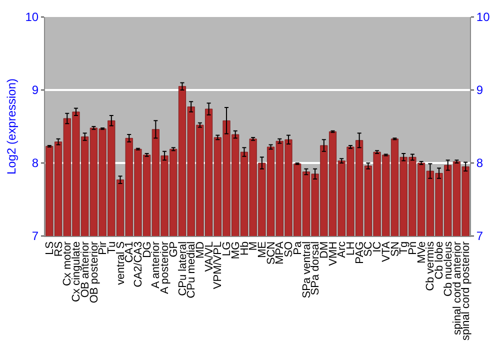 This screenshot has height=350, width=500. What do you see at coordinates (35, 236) in the screenshot?
I see `y-tick-label: 7` at bounding box center [35, 236].